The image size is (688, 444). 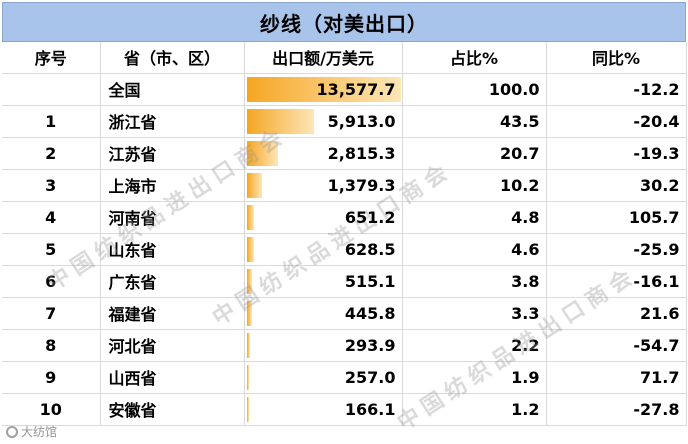 I want to click on export-value: 257.0, so click(x=370, y=377).